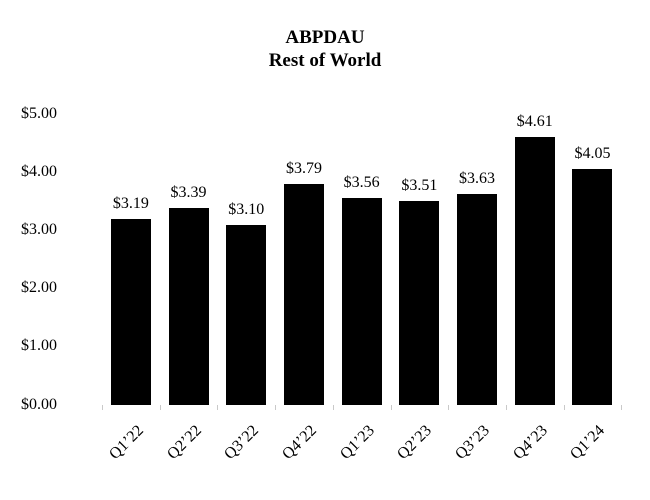  I want to click on chart-title: ABPDAU, so click(325, 37).